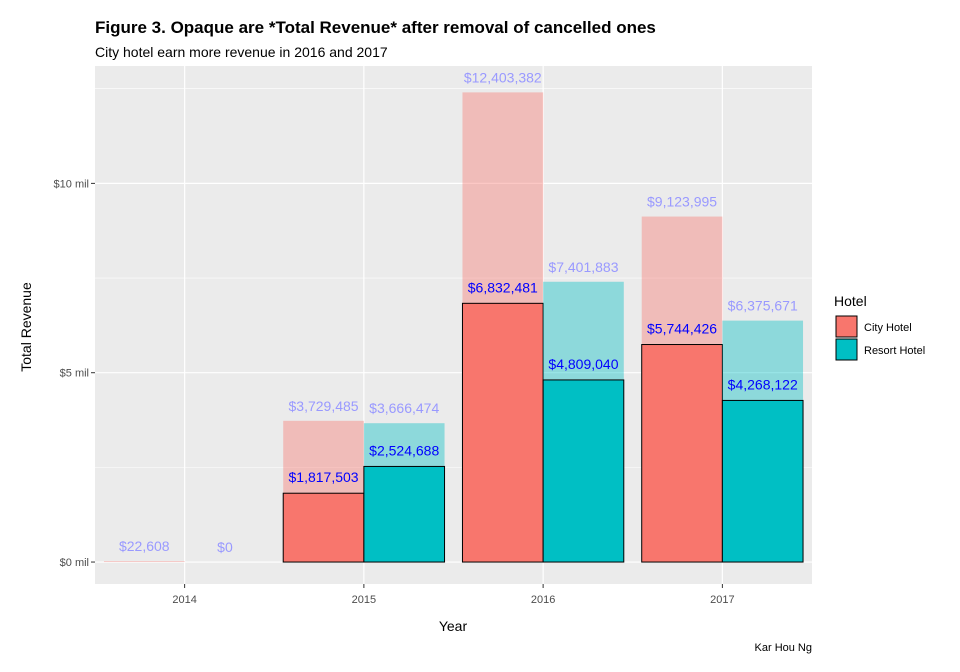 The height and width of the screenshot is (672, 960). Describe the element at coordinates (722, 600) in the screenshot. I see `x-tick-label: 2017` at that location.